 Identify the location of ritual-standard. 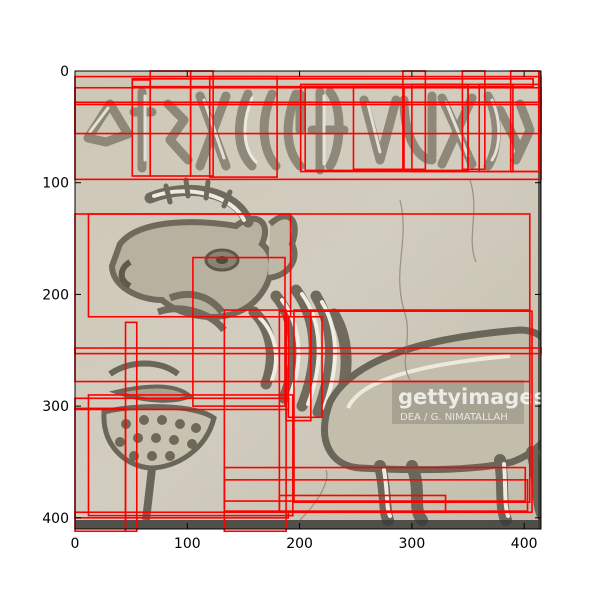
(159, 440).